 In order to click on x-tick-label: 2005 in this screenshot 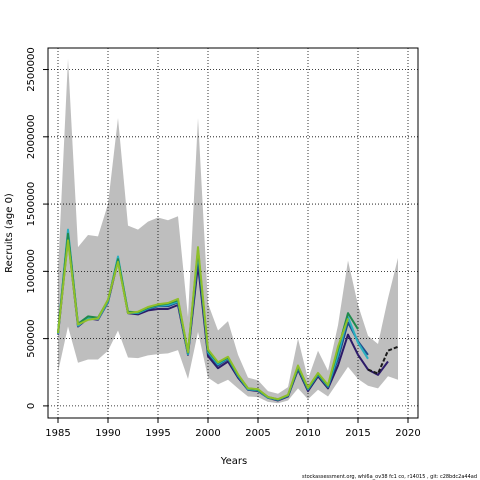, I will do `click(257, 433)`.